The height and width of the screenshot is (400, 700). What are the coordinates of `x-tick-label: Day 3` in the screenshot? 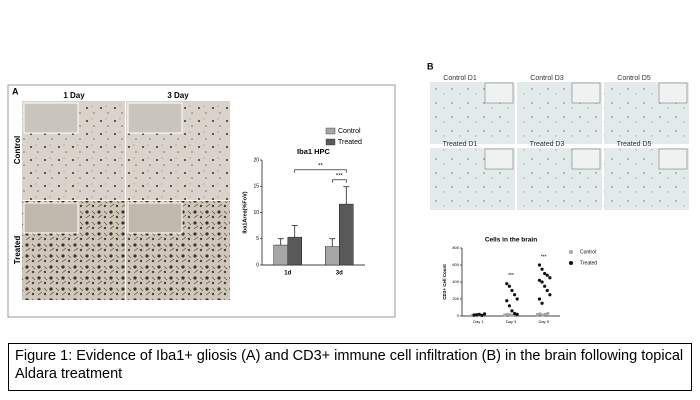 It's located at (511, 321).